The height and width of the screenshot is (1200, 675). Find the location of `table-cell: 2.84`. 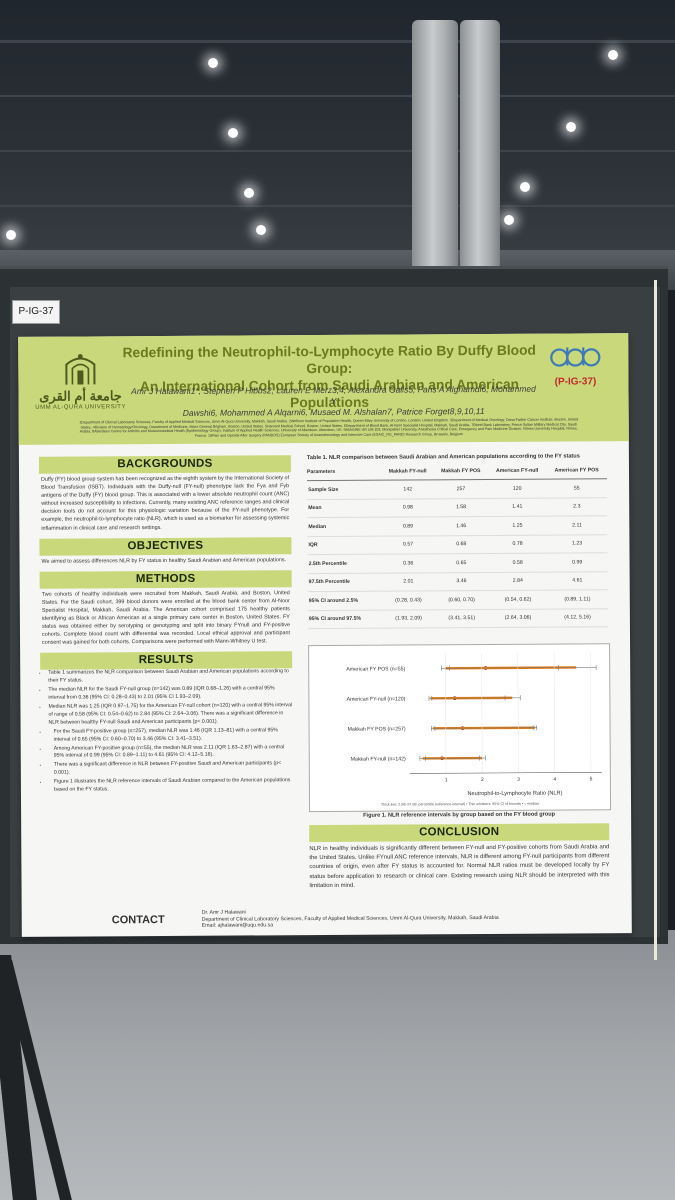

table-cell: 2.84 is located at coordinates (518, 581).